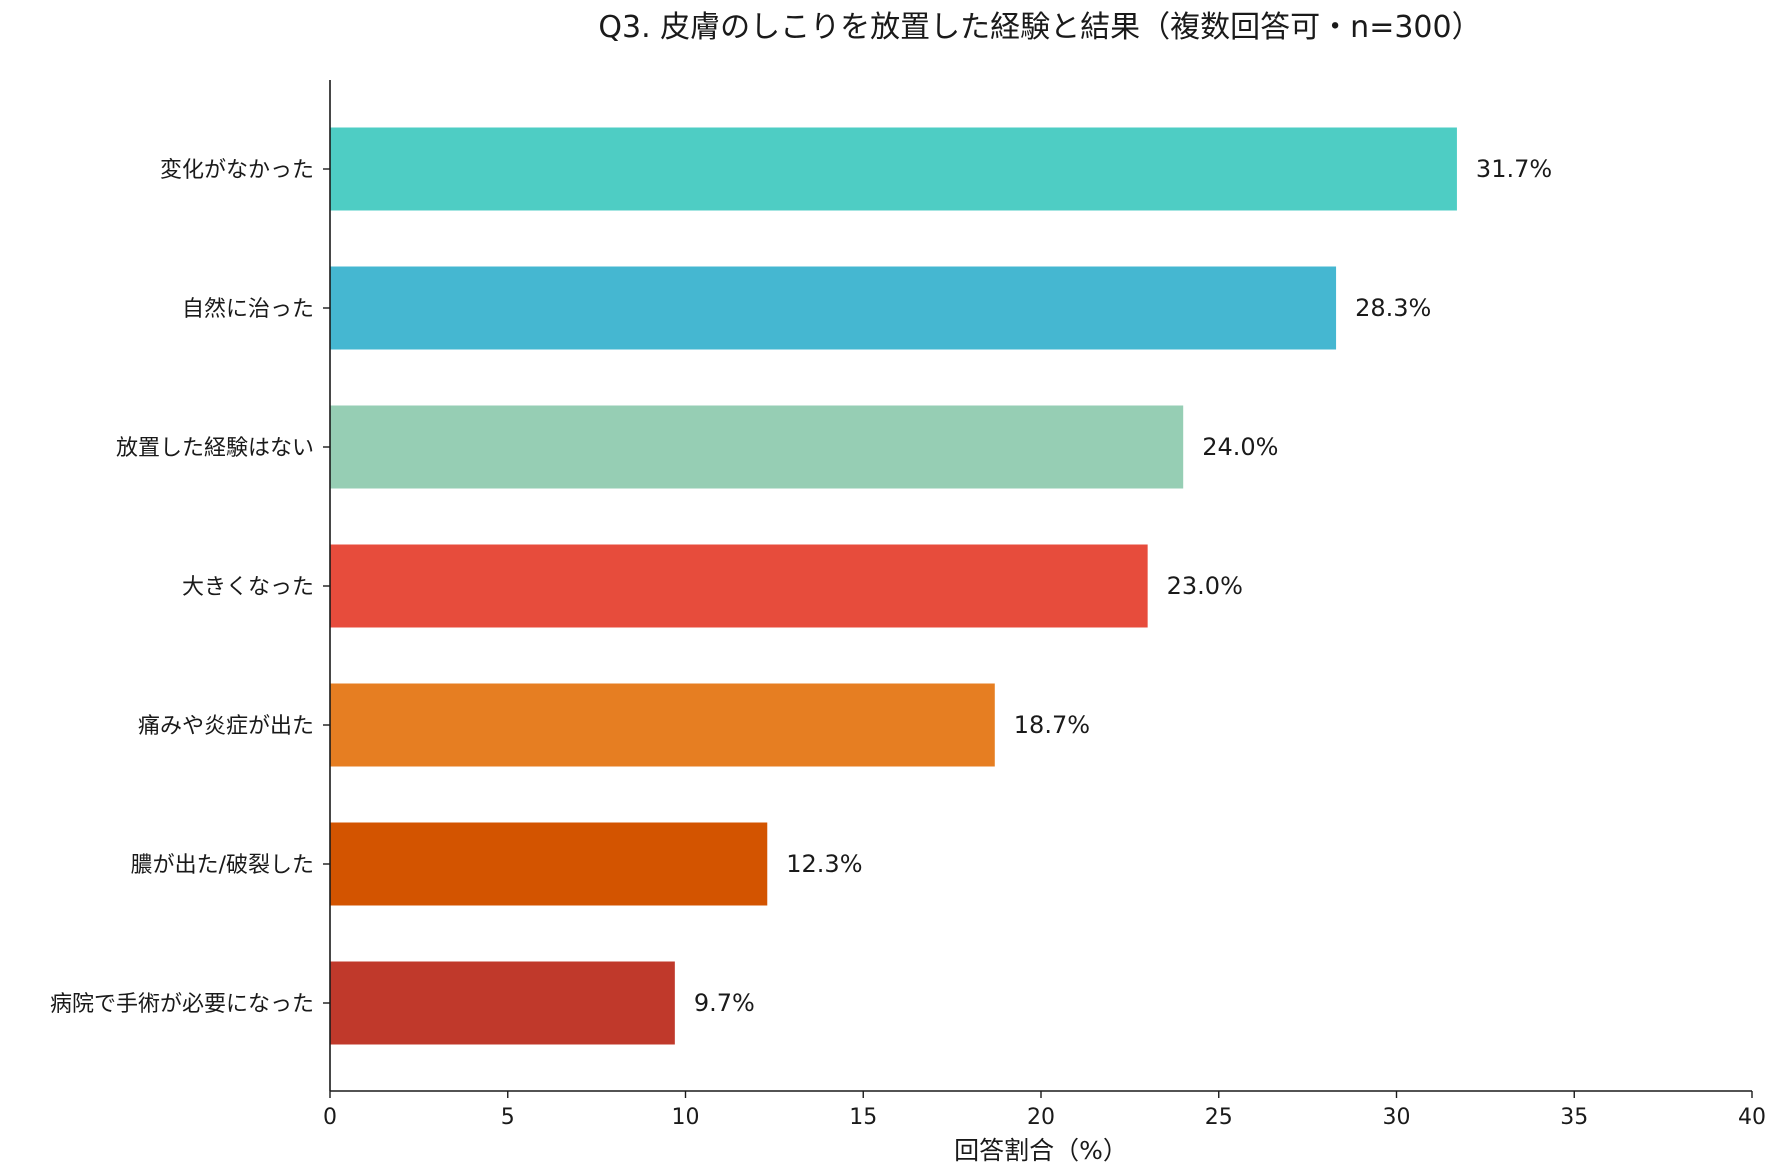 This screenshot has width=1776, height=1174. I want to click on value-label-1: 28.3%, so click(1393, 308).